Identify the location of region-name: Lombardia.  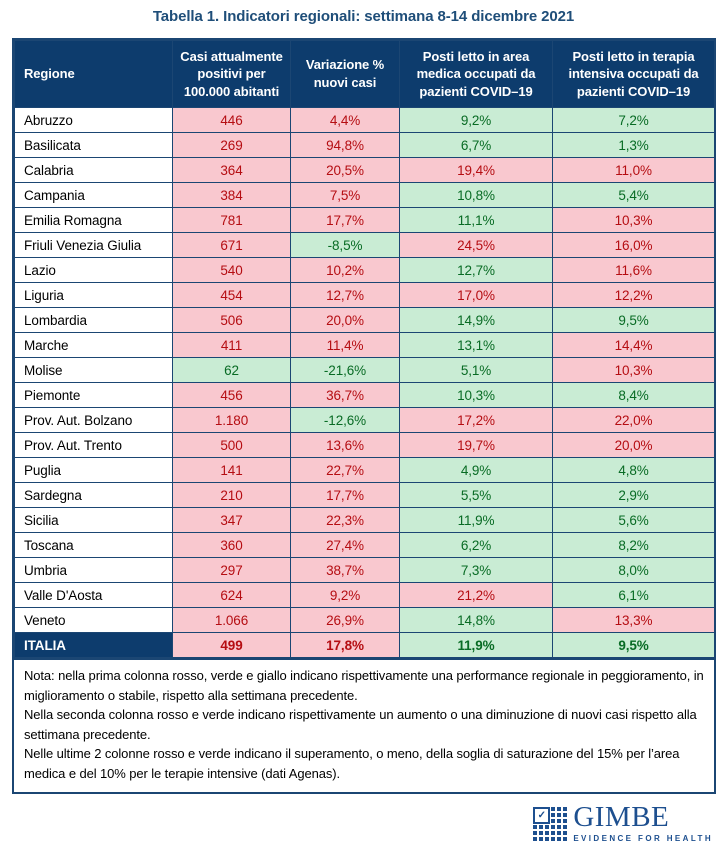
(93, 320).